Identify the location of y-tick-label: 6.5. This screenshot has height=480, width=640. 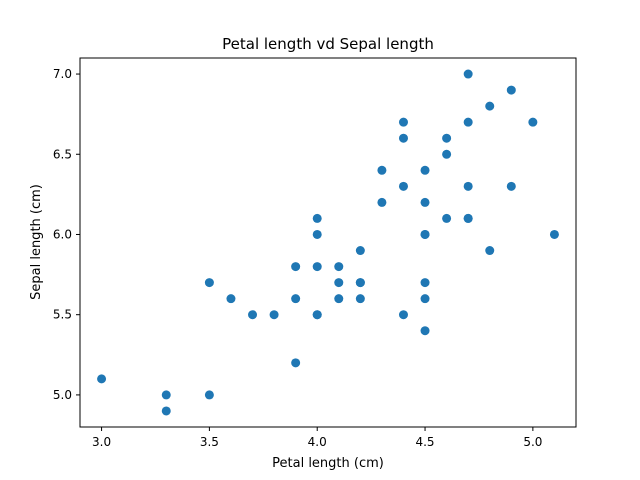
(62, 154).